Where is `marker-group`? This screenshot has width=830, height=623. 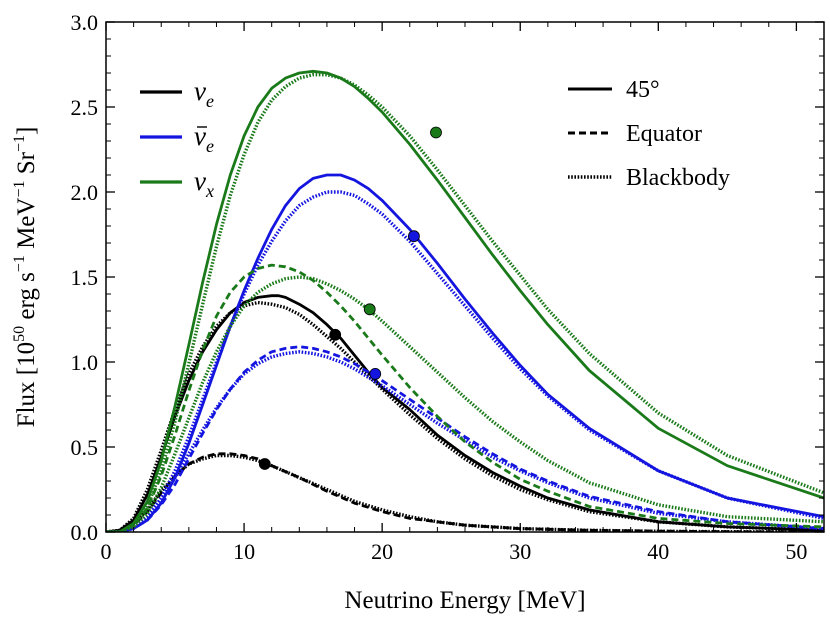 marker-group is located at coordinates (350, 298).